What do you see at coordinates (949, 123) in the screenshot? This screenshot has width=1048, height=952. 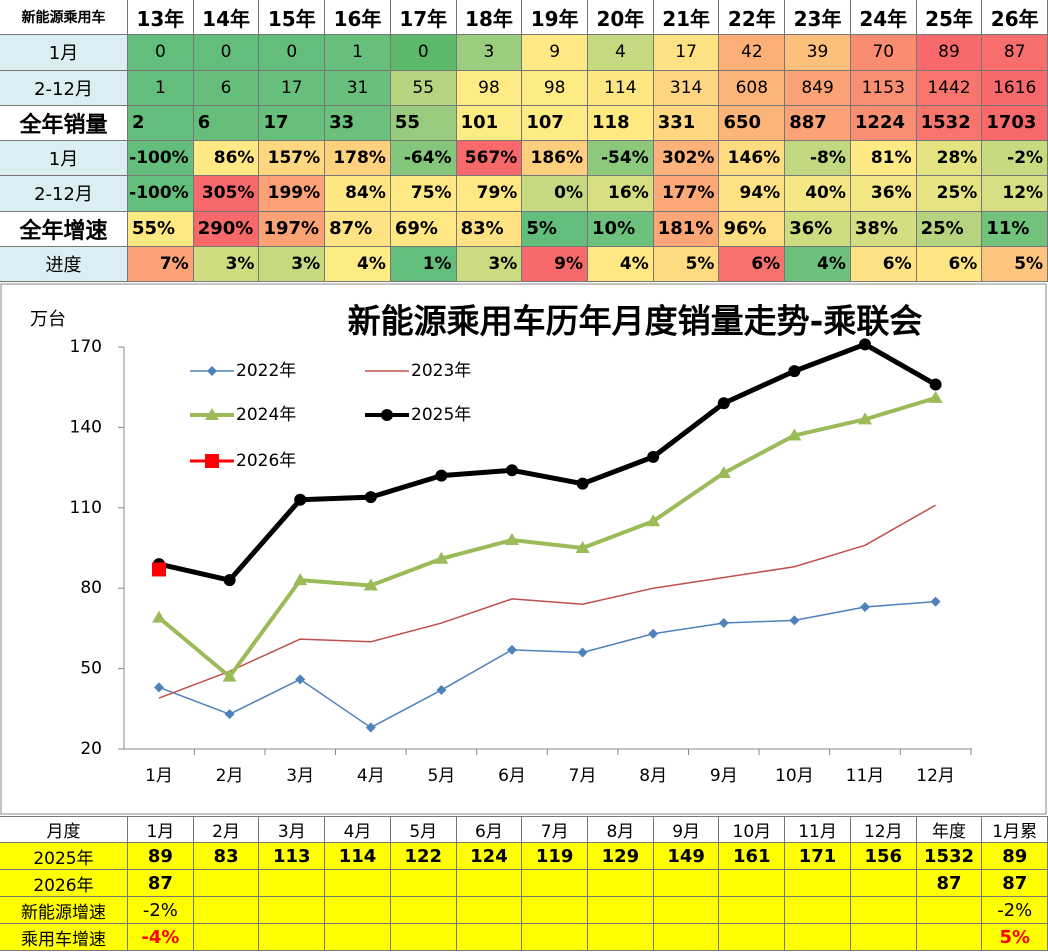 I see `table-cell: 1532` at bounding box center [949, 123].